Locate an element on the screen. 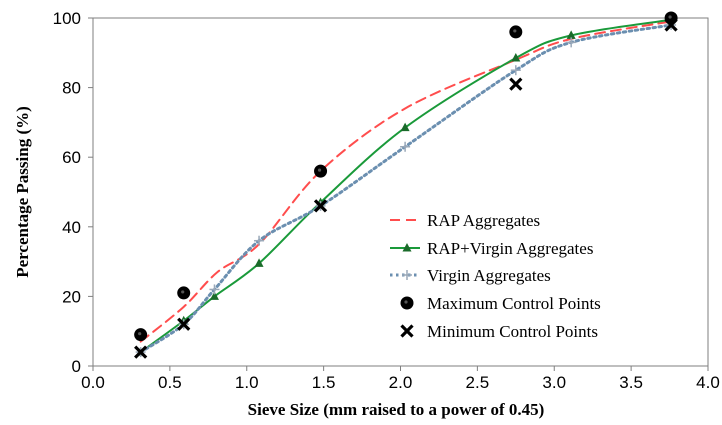 The width and height of the screenshot is (722, 425). legend-label: RAP Aggregates is located at coordinates (483, 220).